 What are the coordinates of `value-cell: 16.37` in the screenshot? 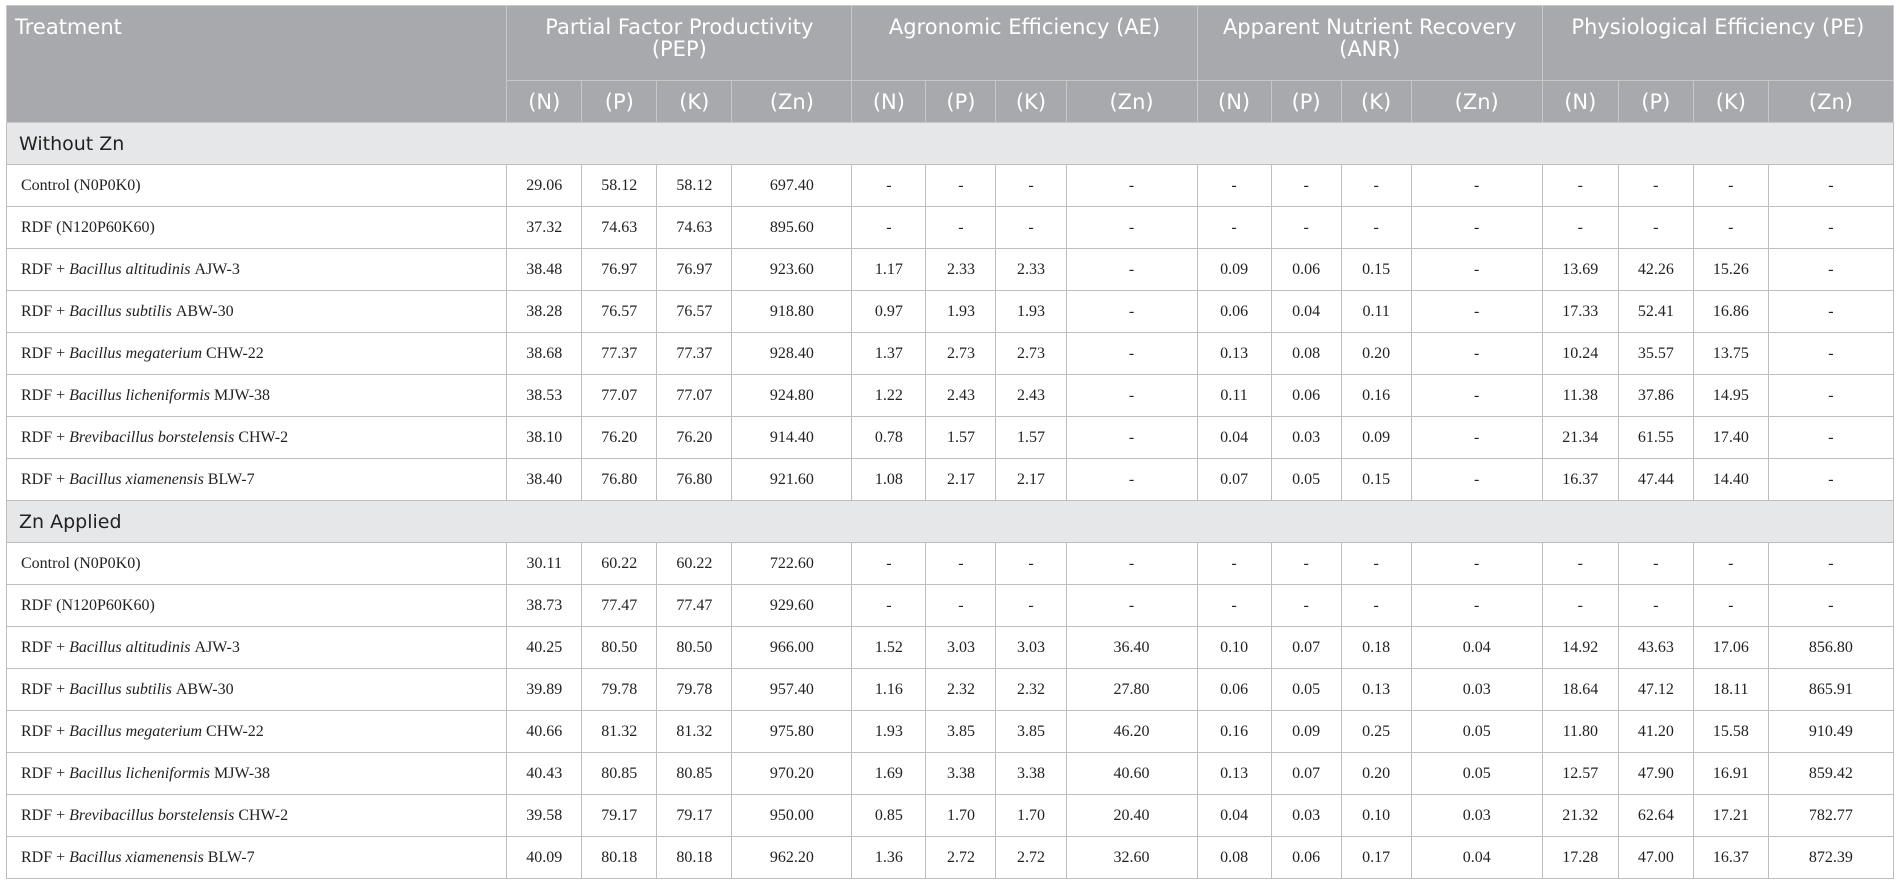 It's located at (1580, 479).